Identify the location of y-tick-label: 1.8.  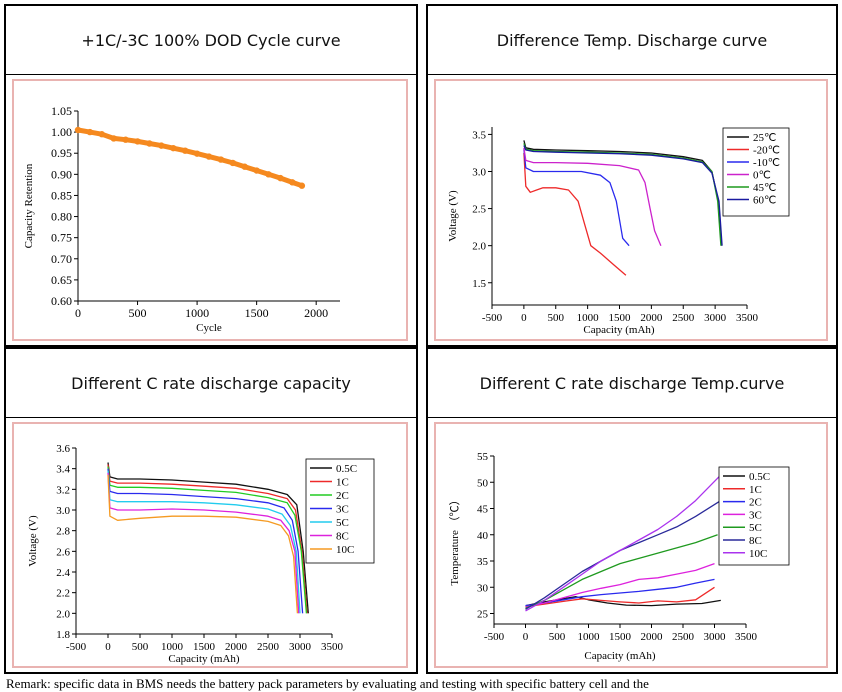
(63, 635).